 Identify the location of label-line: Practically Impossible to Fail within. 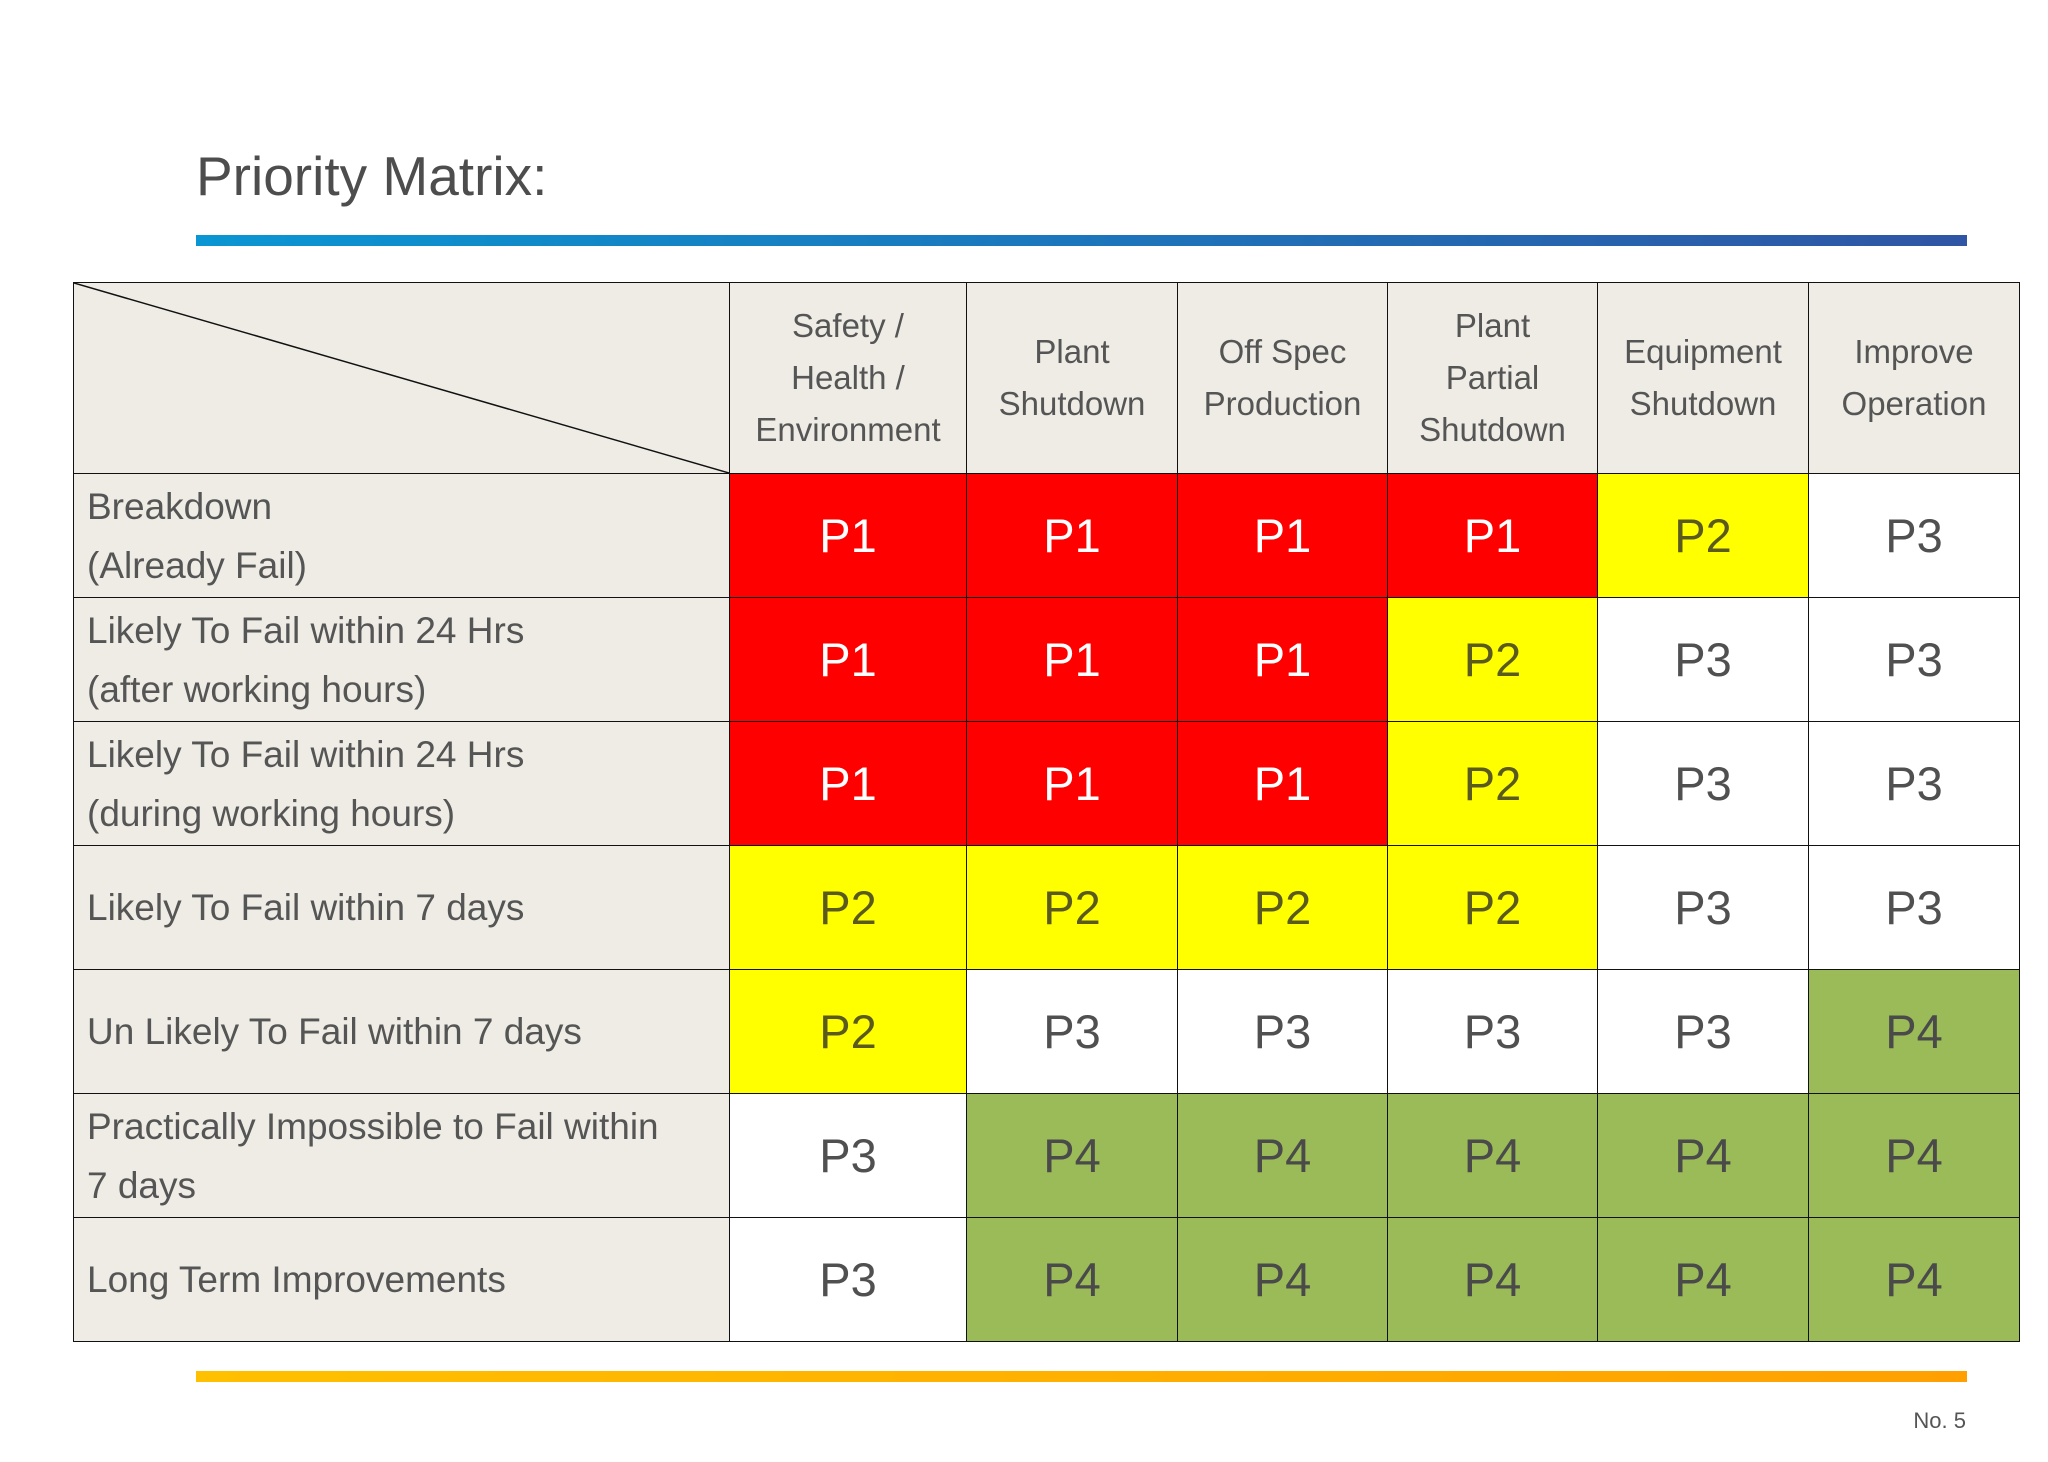
(373, 1126).